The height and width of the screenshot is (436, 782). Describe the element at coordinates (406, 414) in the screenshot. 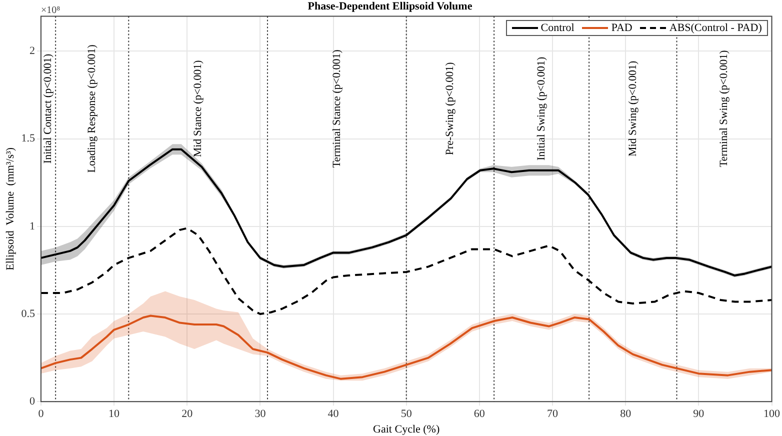

I see `x-tick-label: 50` at that location.